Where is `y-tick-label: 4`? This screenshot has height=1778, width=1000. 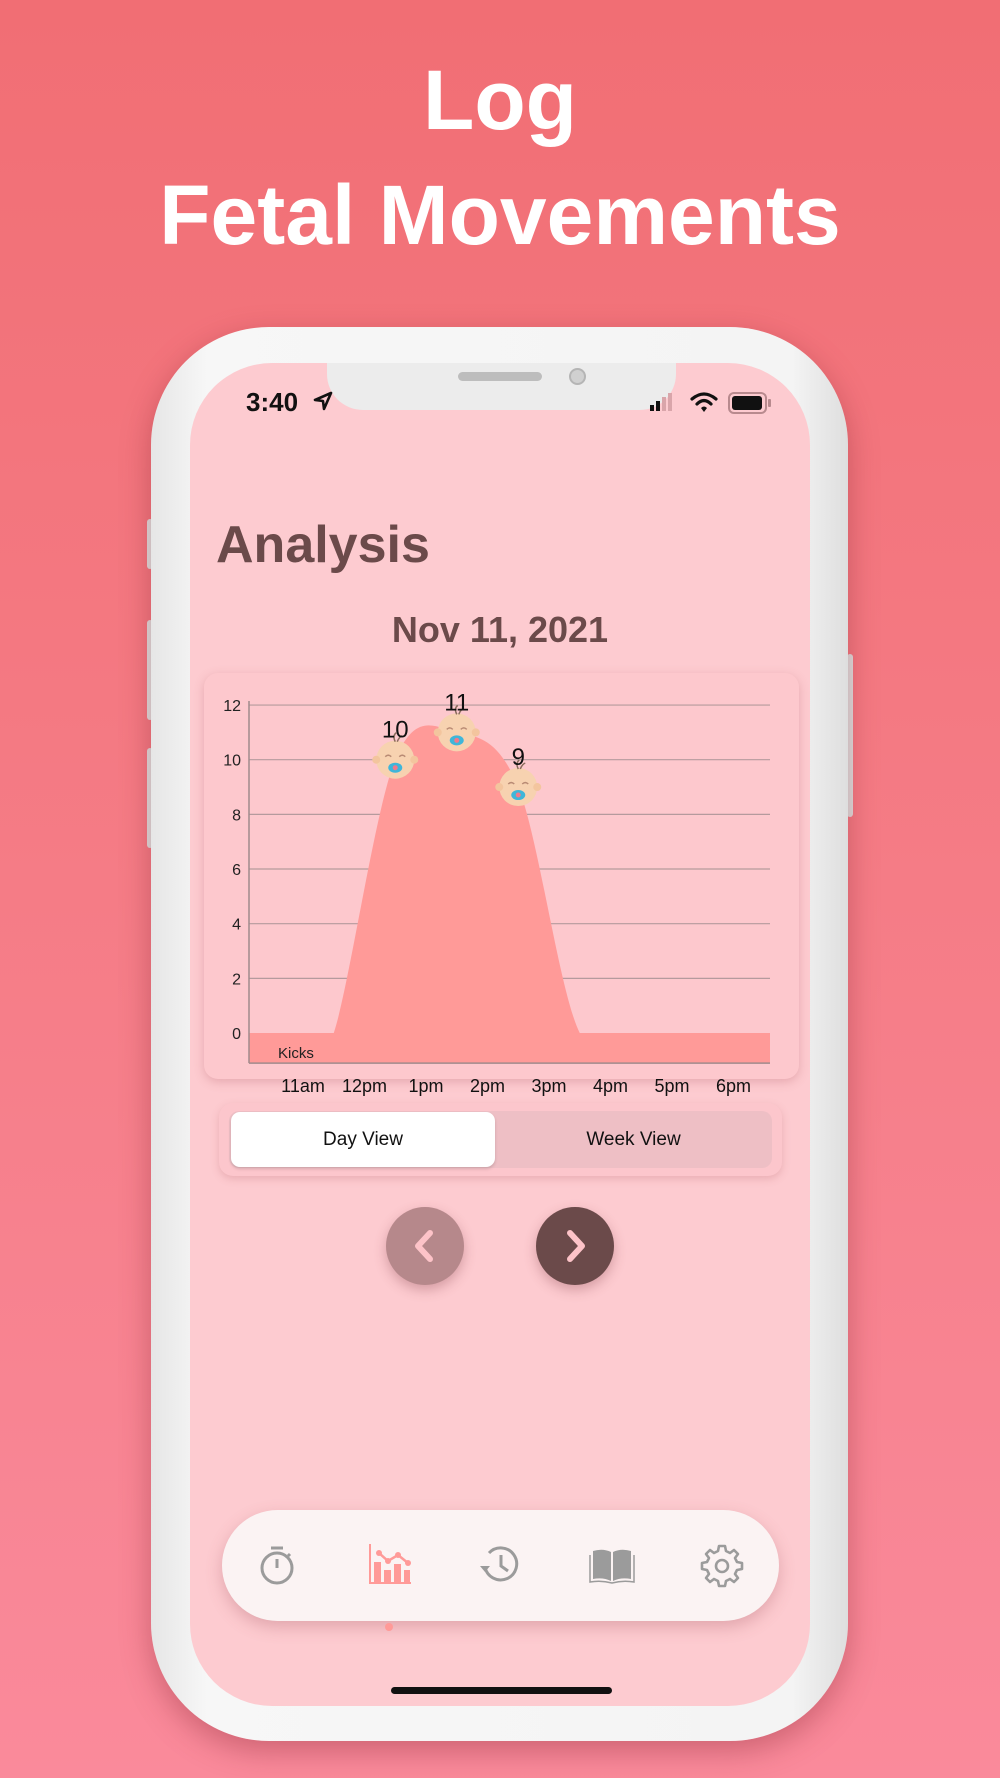
y-tick-label: 4 is located at coordinates (236, 925).